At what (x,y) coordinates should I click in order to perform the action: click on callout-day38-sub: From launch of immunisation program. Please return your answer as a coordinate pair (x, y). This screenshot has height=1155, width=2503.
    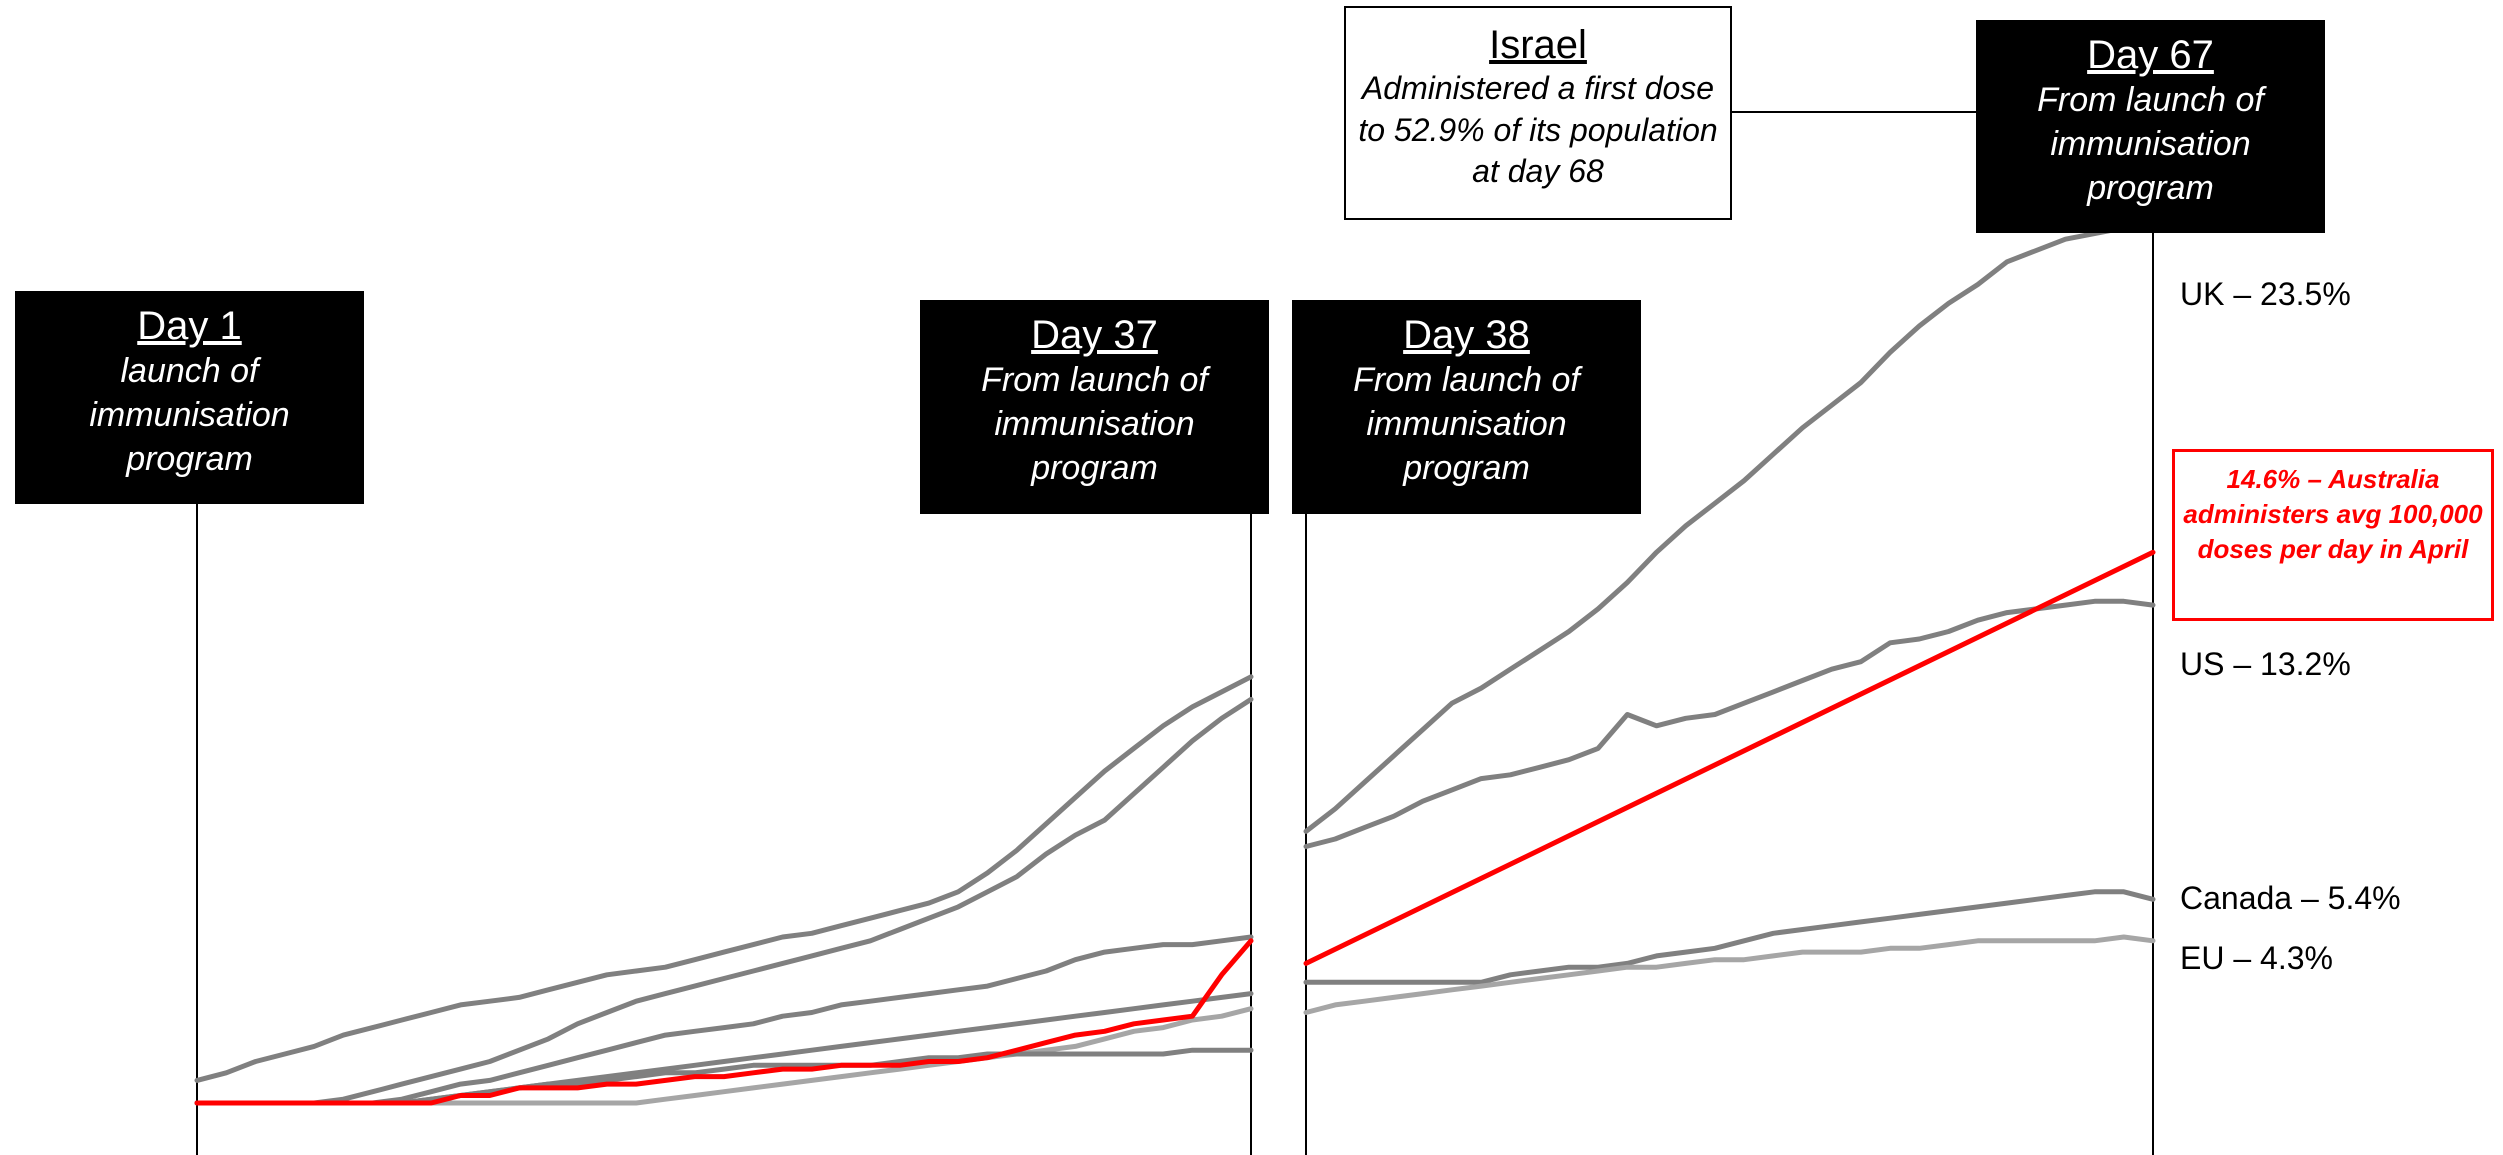
    Looking at the image, I should click on (1466, 424).